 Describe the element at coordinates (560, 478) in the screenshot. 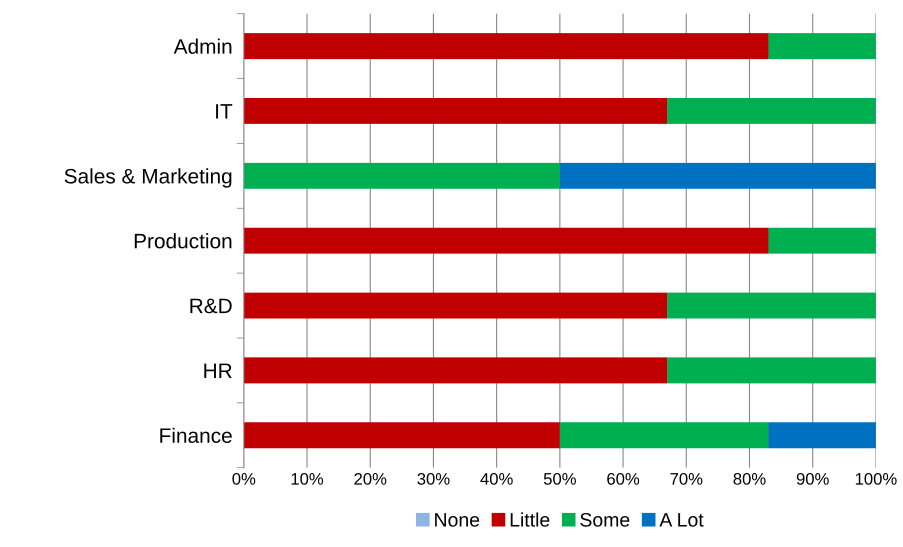

I see `x-tick-label: 50%` at that location.